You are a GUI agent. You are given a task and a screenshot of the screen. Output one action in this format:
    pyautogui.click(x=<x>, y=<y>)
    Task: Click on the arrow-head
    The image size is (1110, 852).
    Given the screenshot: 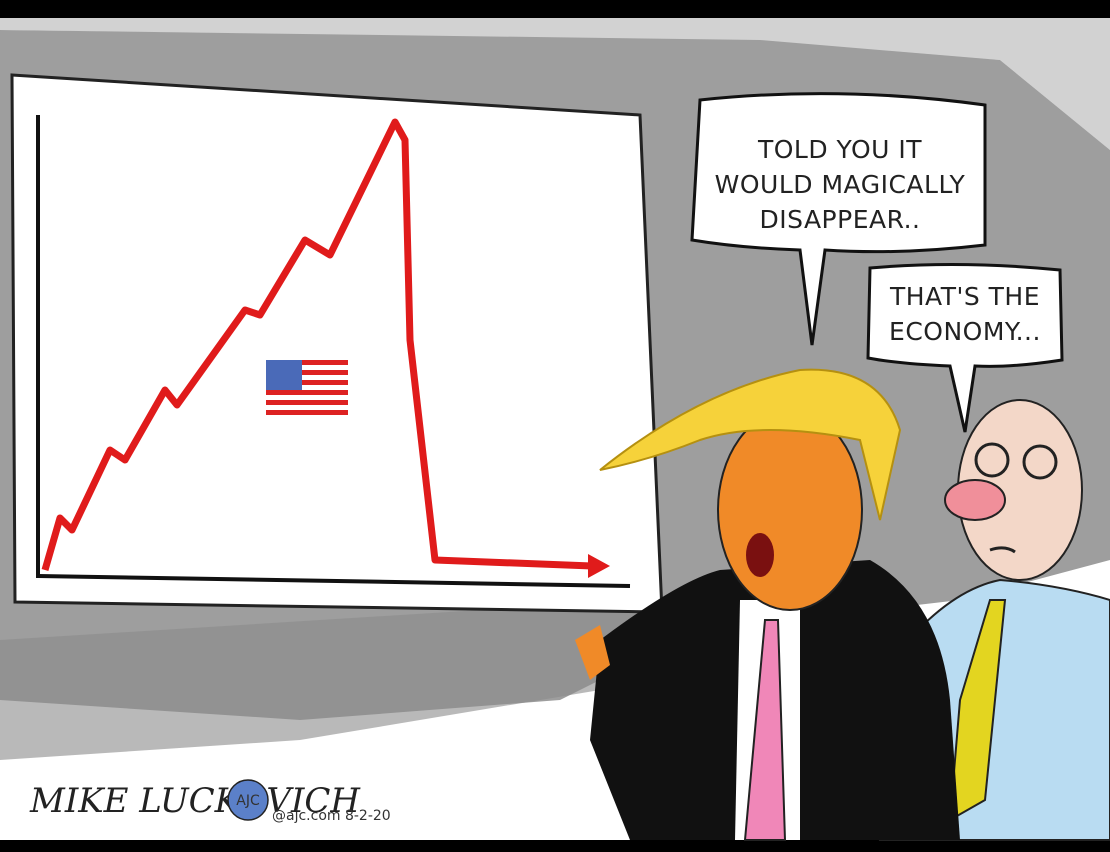 What is the action you would take?
    pyautogui.click(x=599, y=566)
    